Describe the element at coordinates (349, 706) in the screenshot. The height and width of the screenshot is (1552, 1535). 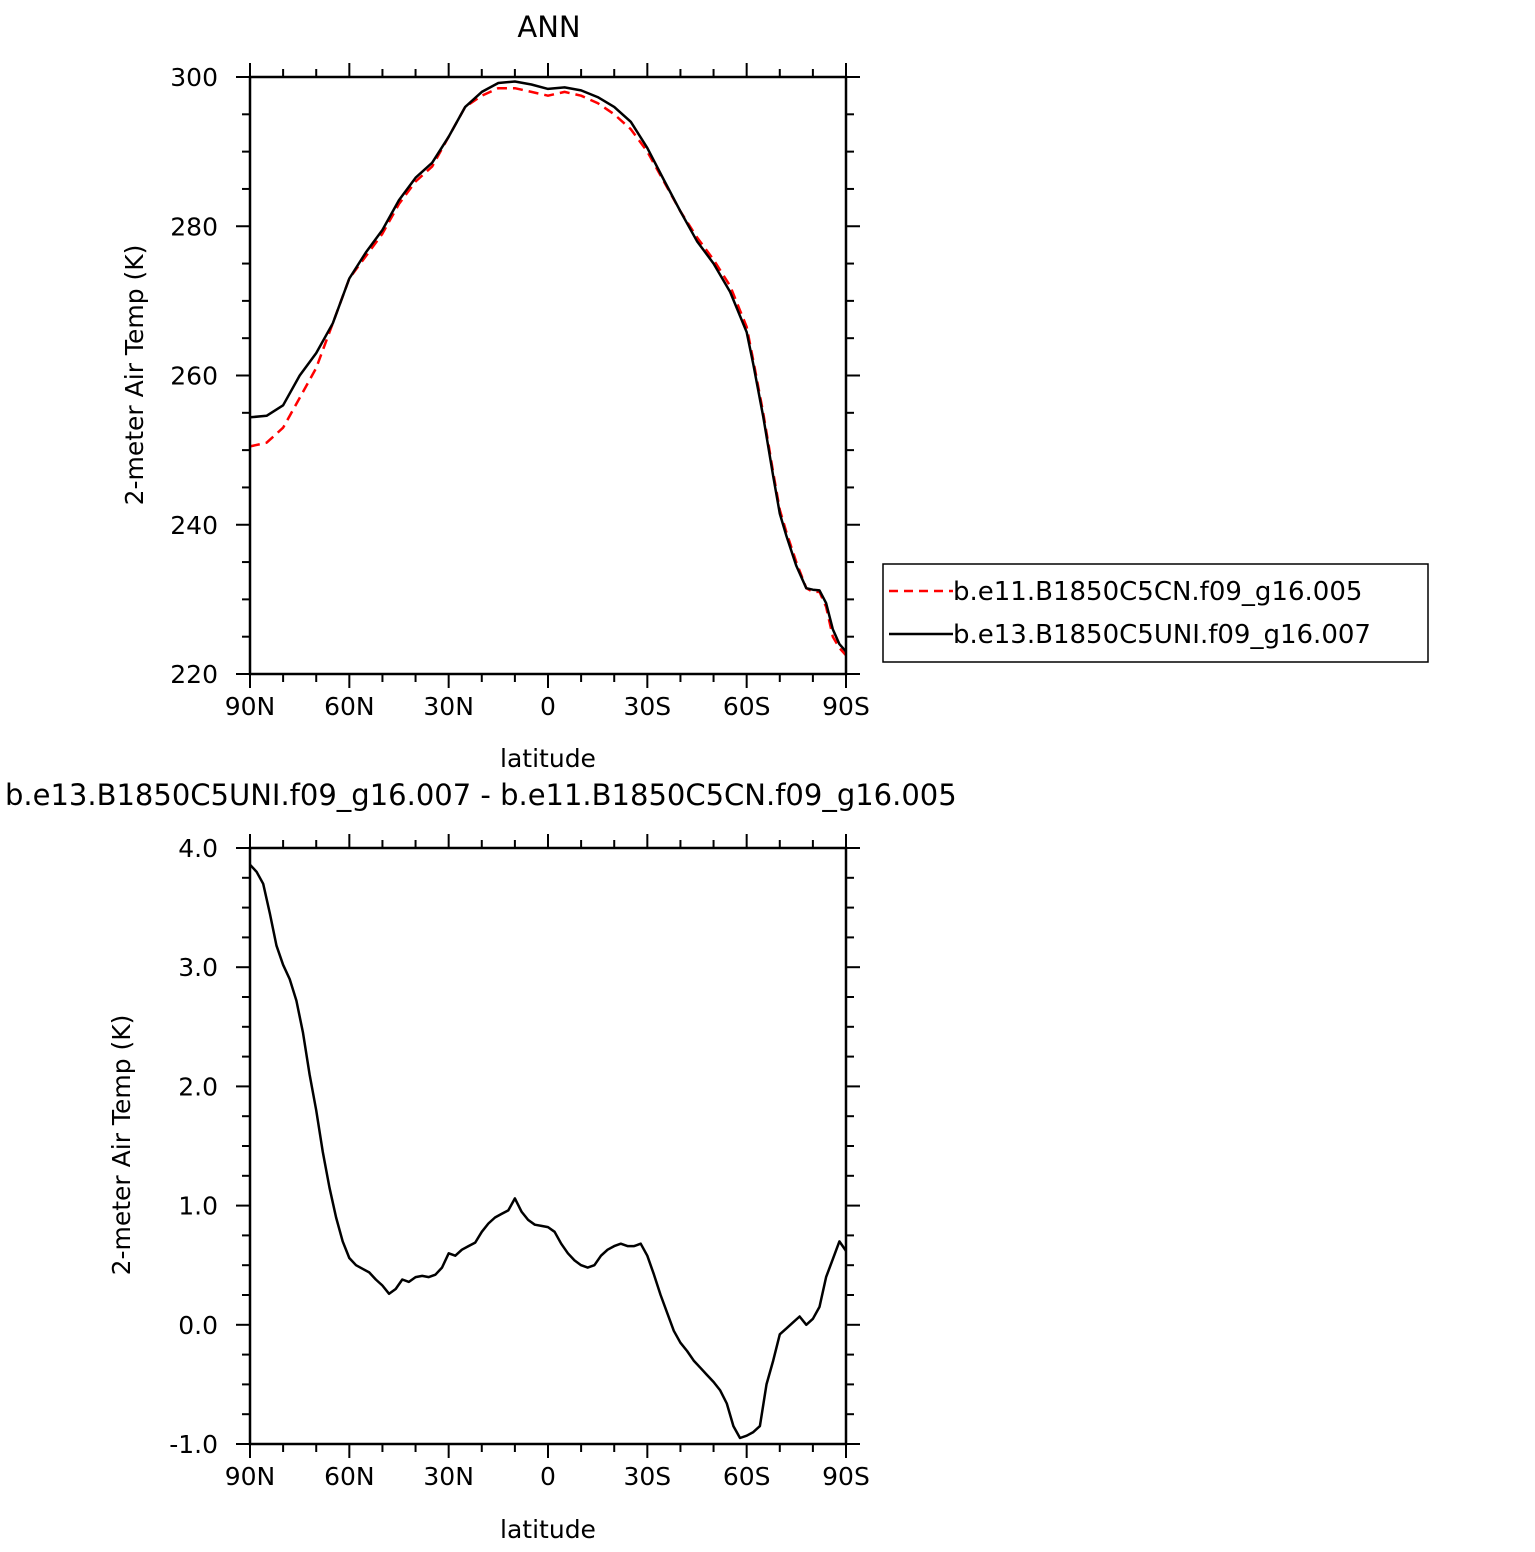
I see `top-x-tick-label: 60N` at that location.